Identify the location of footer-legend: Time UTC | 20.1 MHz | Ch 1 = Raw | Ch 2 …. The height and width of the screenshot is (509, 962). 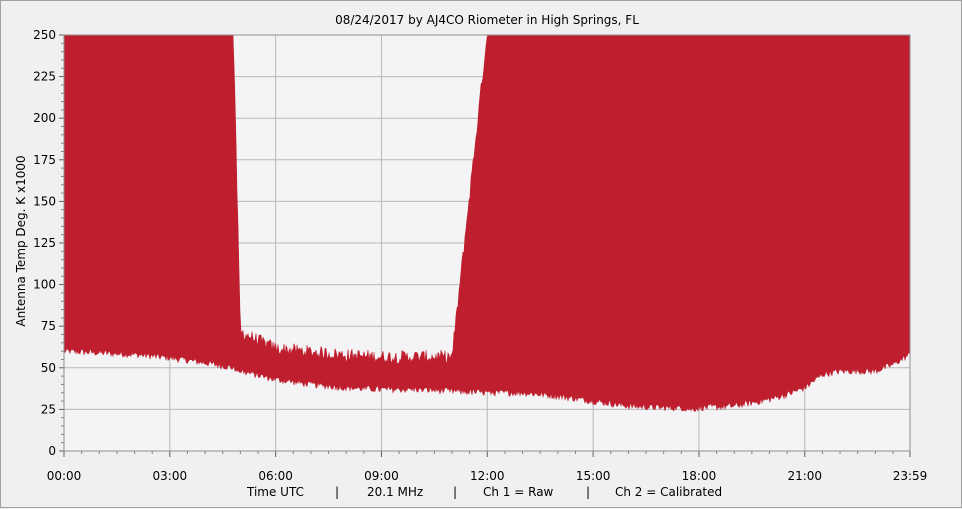
(484, 492).